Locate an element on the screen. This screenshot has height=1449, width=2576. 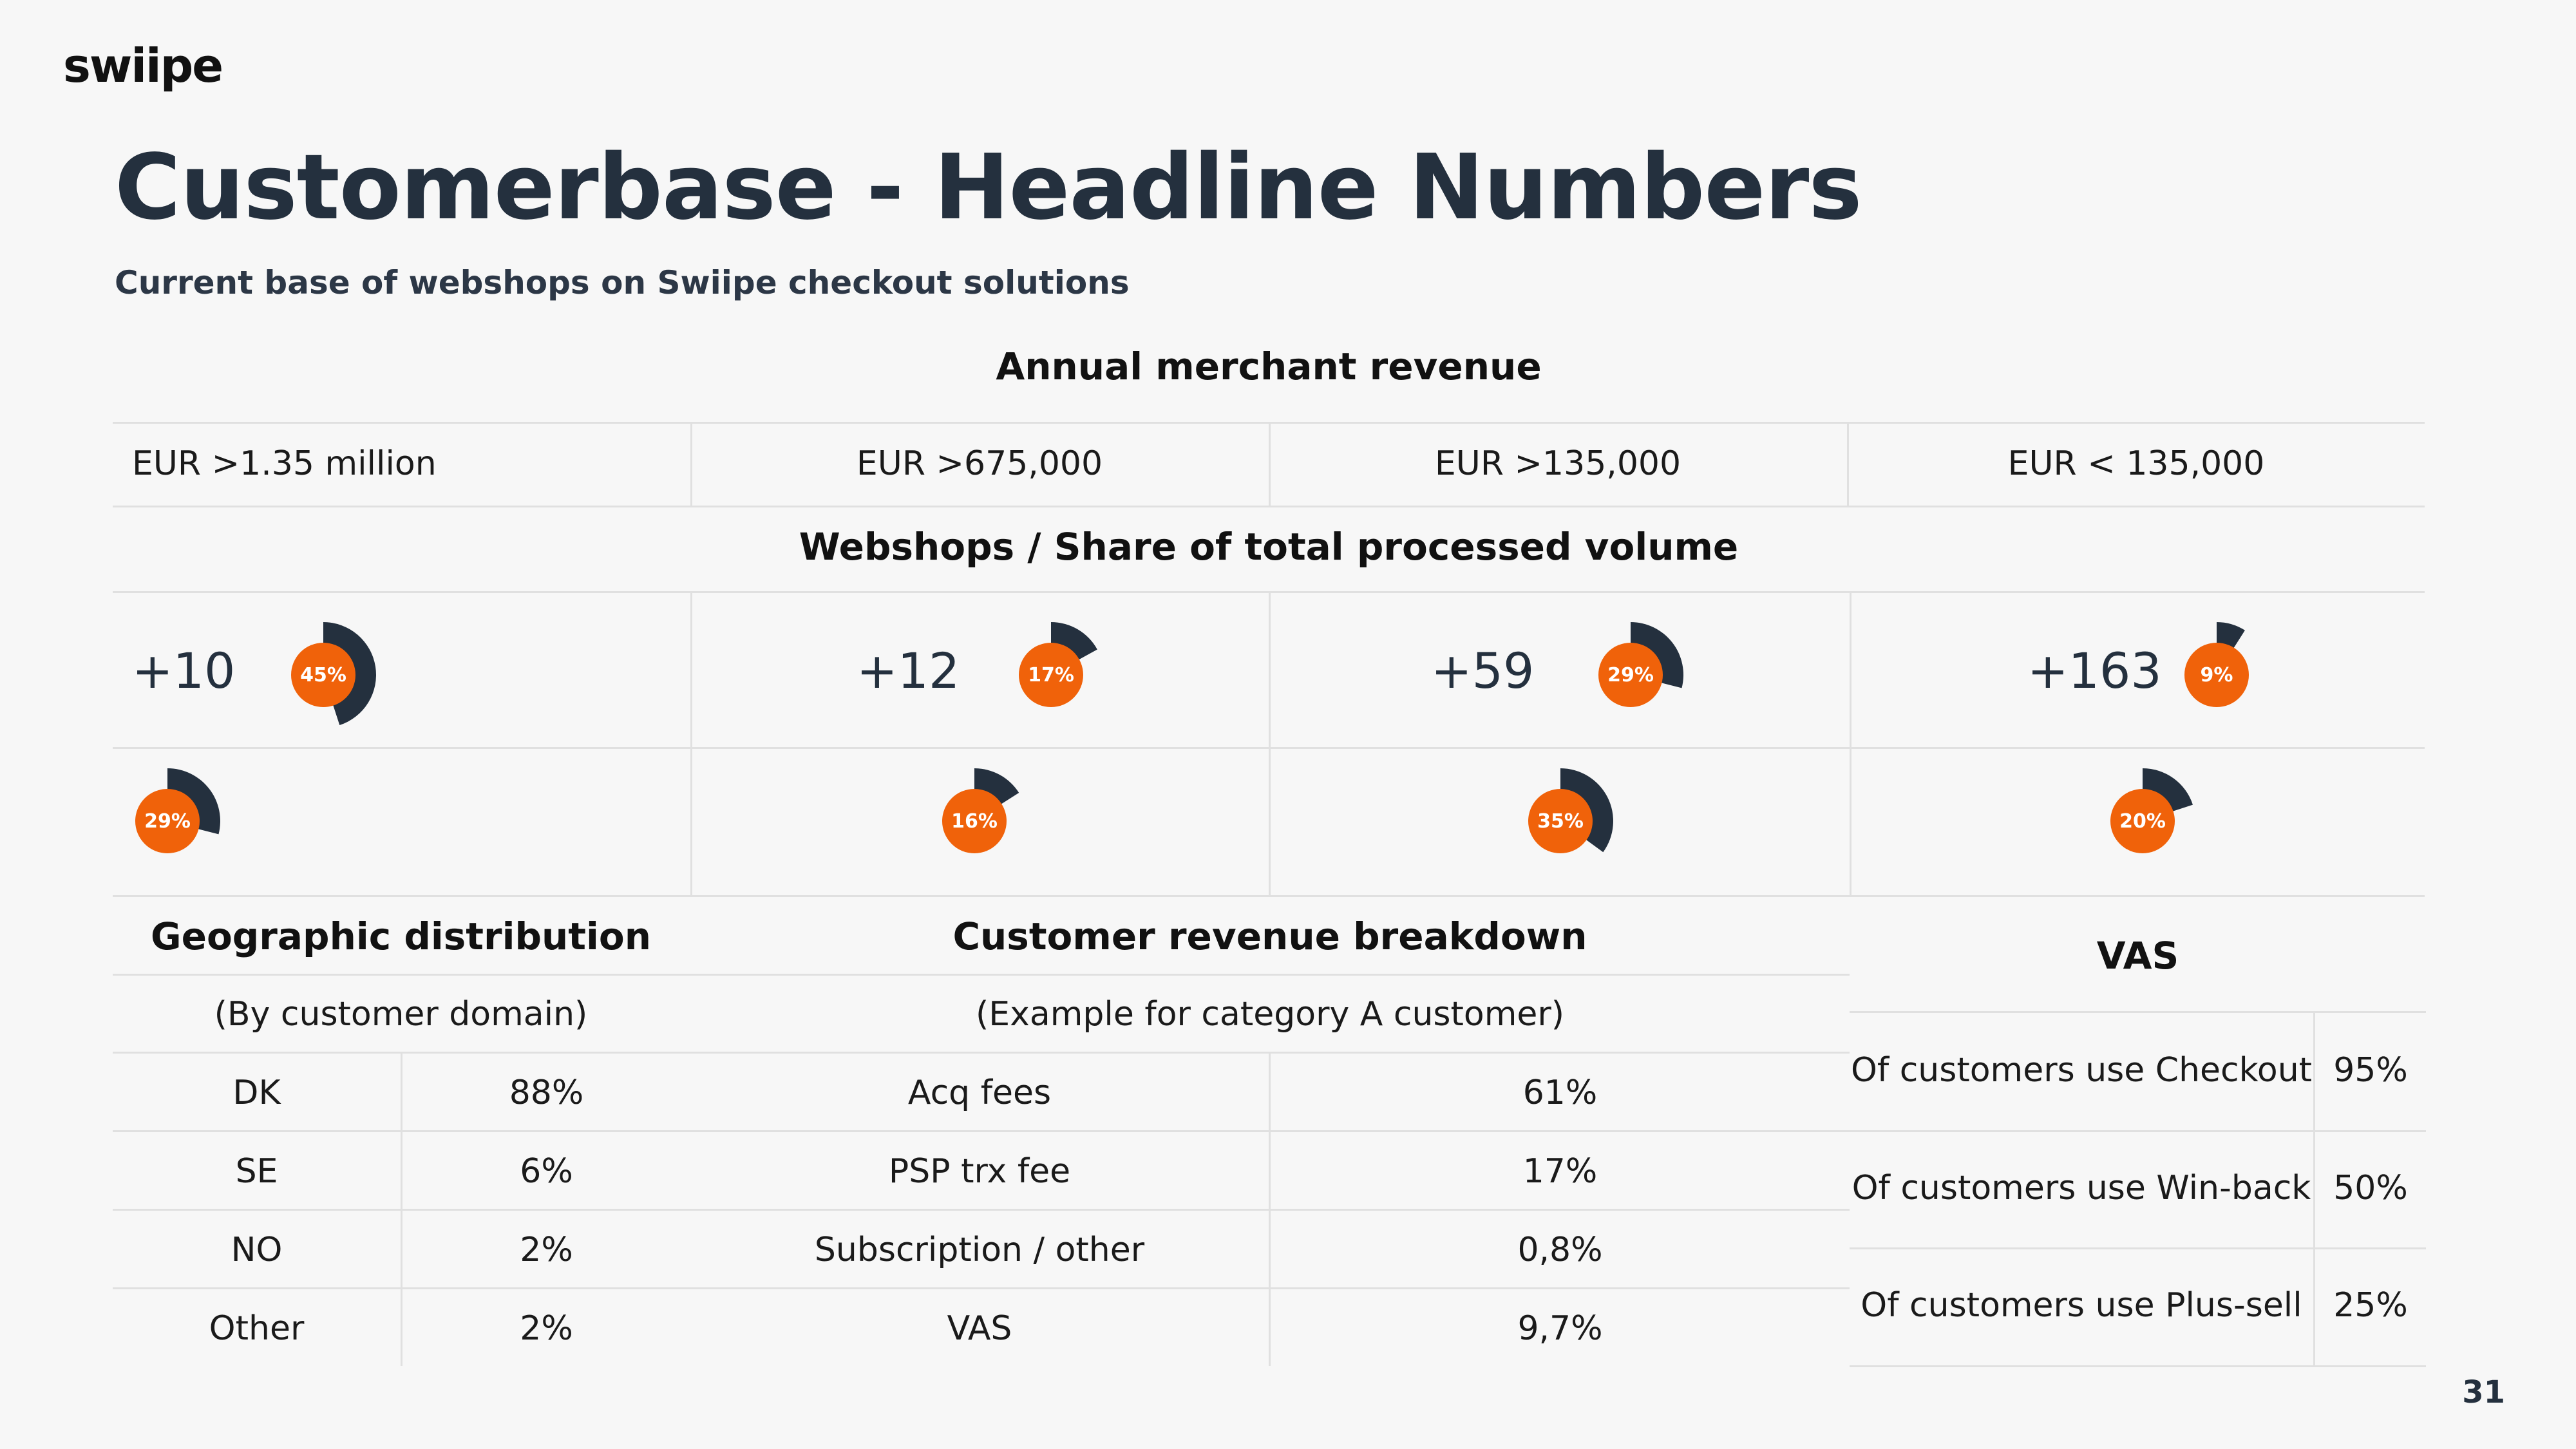
revenue-tier: EUR >135,000 is located at coordinates (1558, 463).